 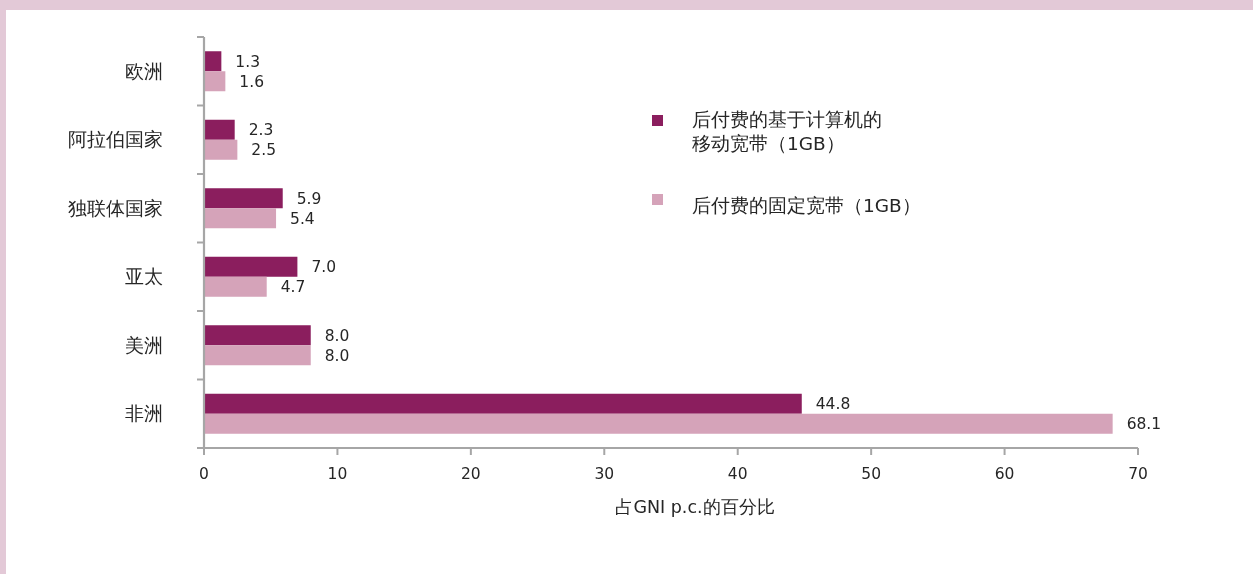 I want to click on x-tick-label: 0, so click(x=204, y=474).